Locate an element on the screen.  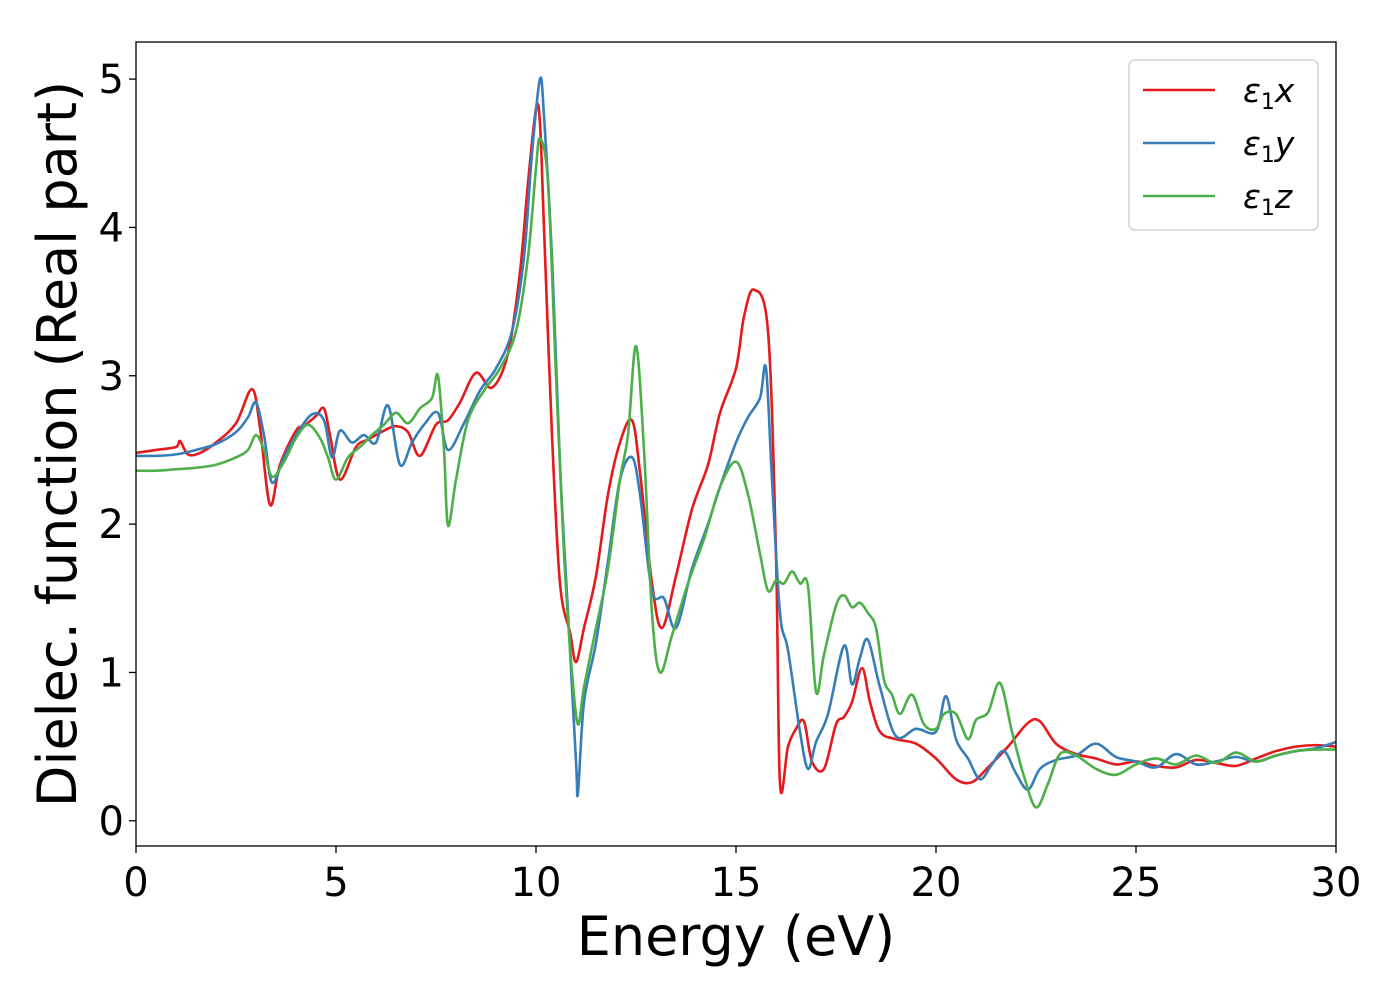
legend: ε1x ε1y ε1z is located at coordinates (1223, 145).